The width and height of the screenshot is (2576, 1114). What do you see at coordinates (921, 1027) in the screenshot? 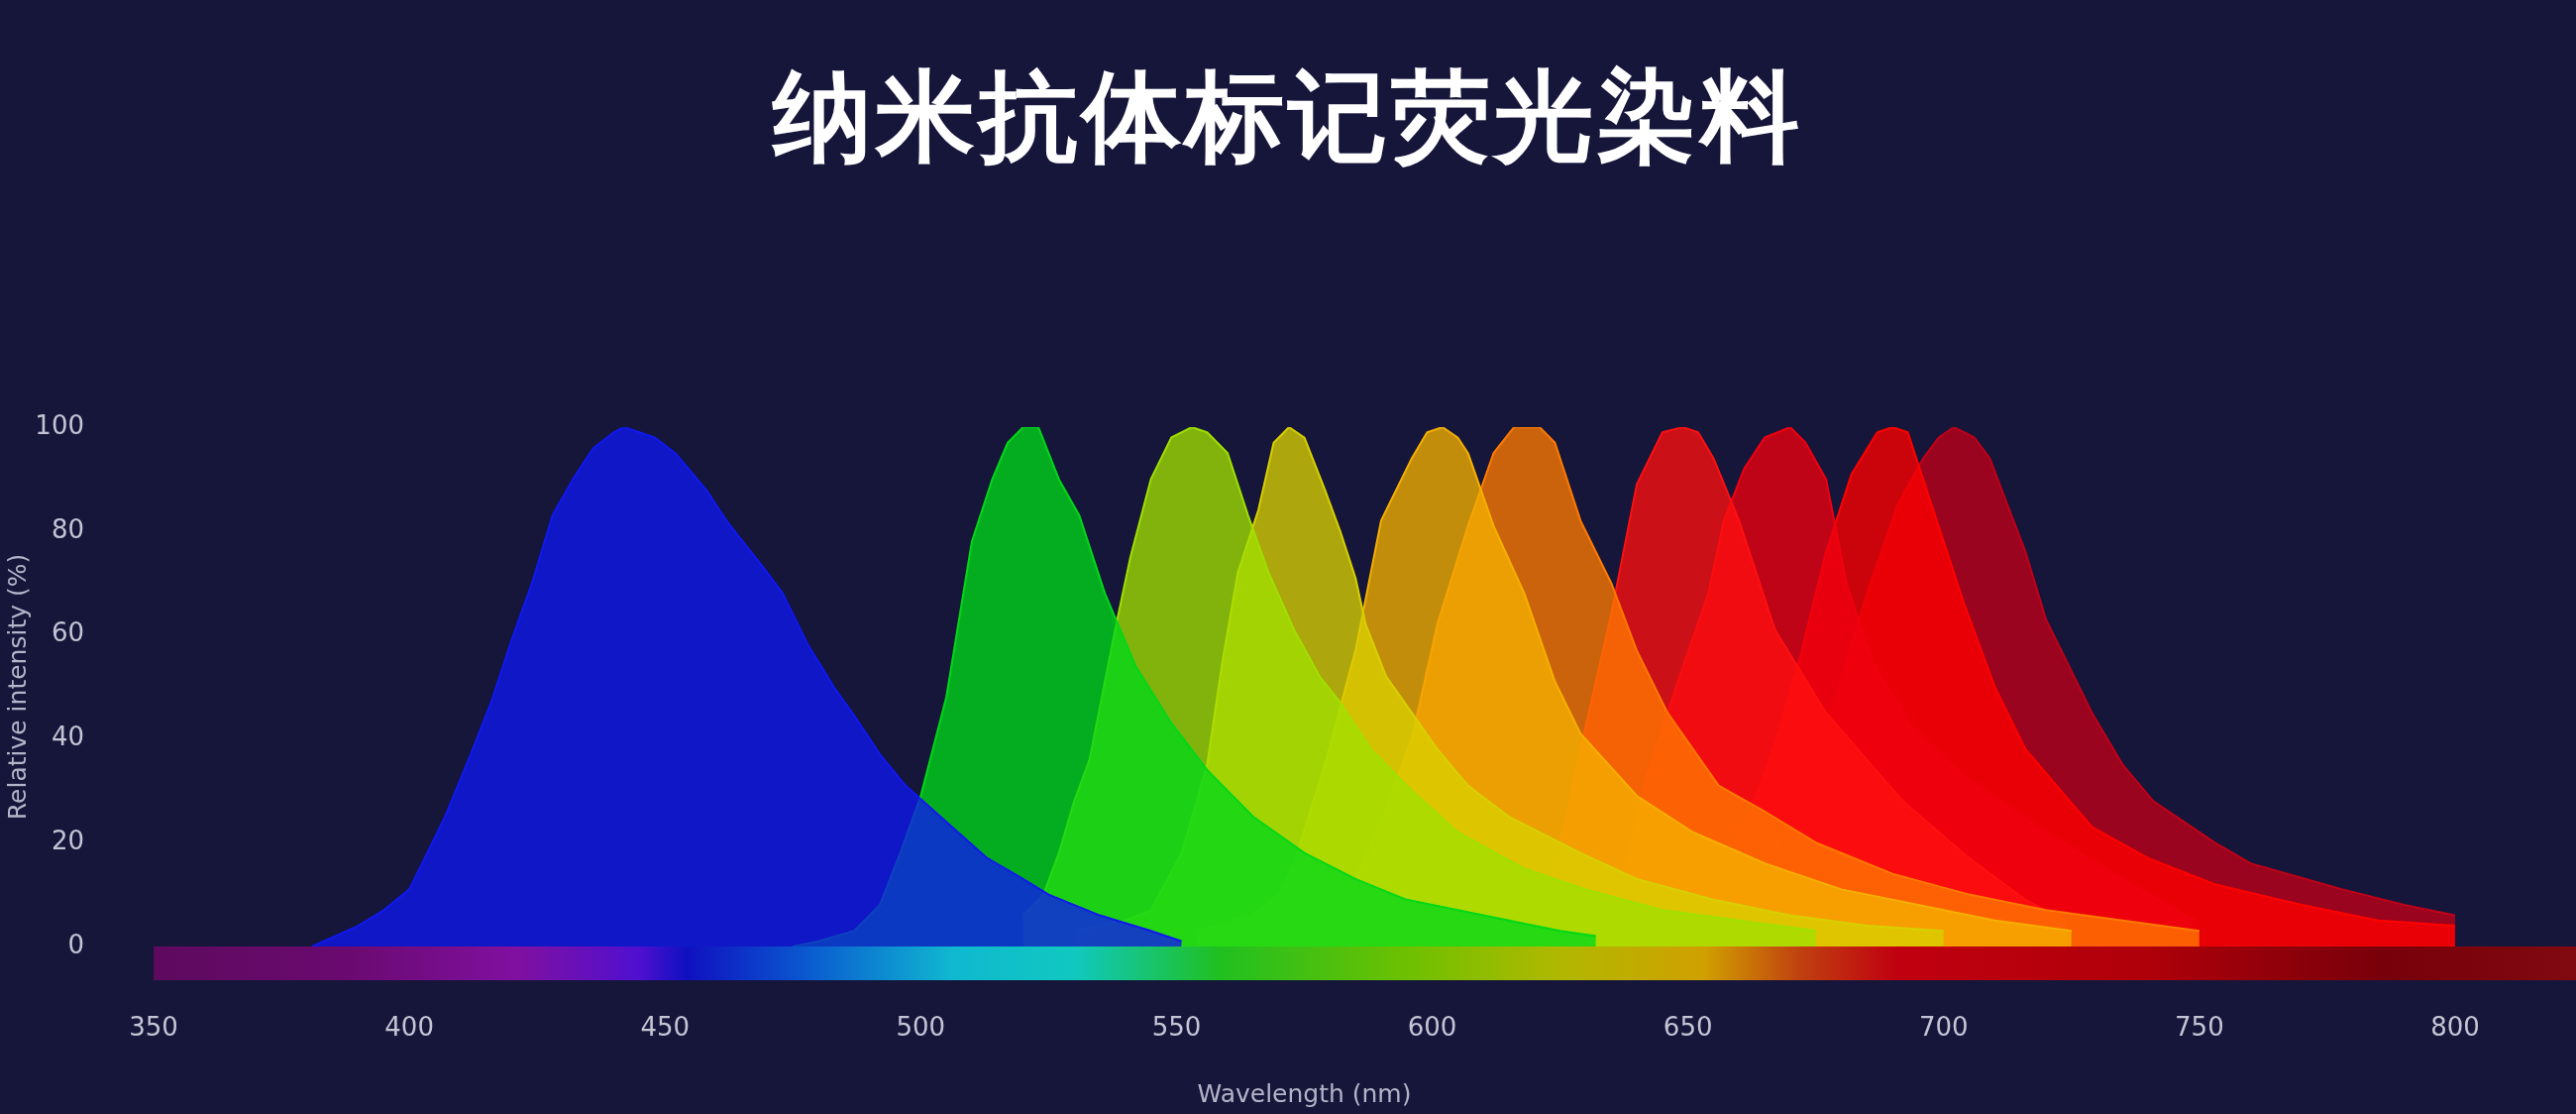
I see `x-tick-label: 500` at bounding box center [921, 1027].